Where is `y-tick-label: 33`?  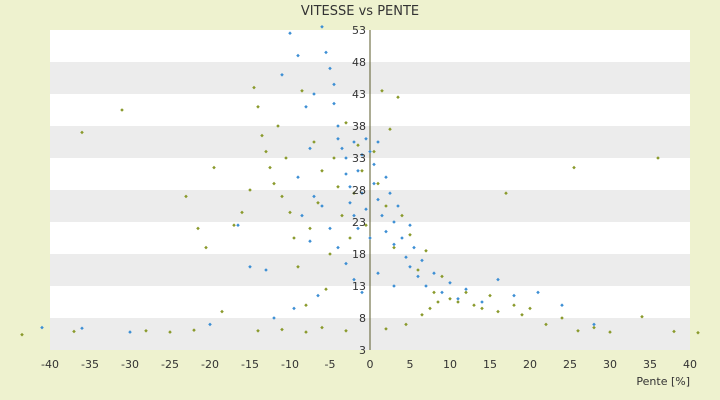 y-tick-label: 33 is located at coordinates (359, 158).